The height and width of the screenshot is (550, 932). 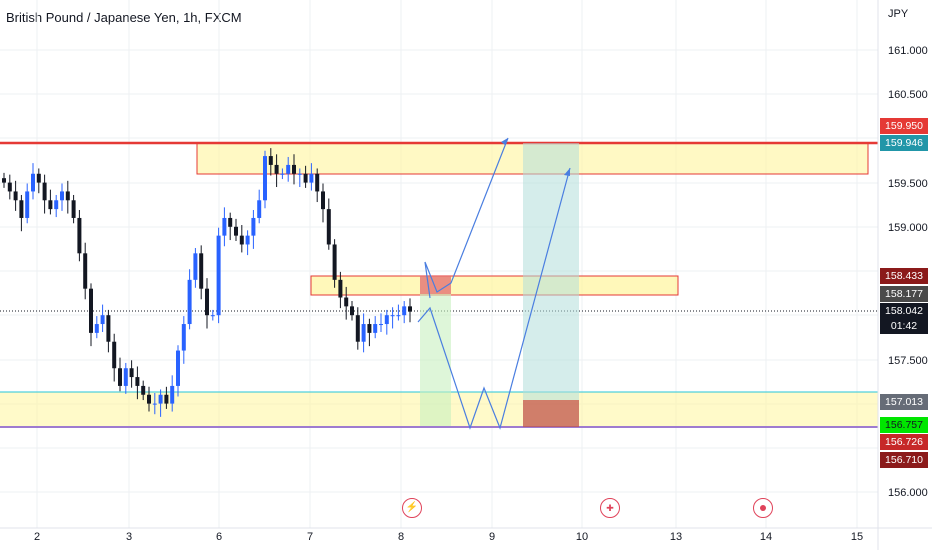 I want to click on price-axis-label: 159.000, so click(x=908, y=228).